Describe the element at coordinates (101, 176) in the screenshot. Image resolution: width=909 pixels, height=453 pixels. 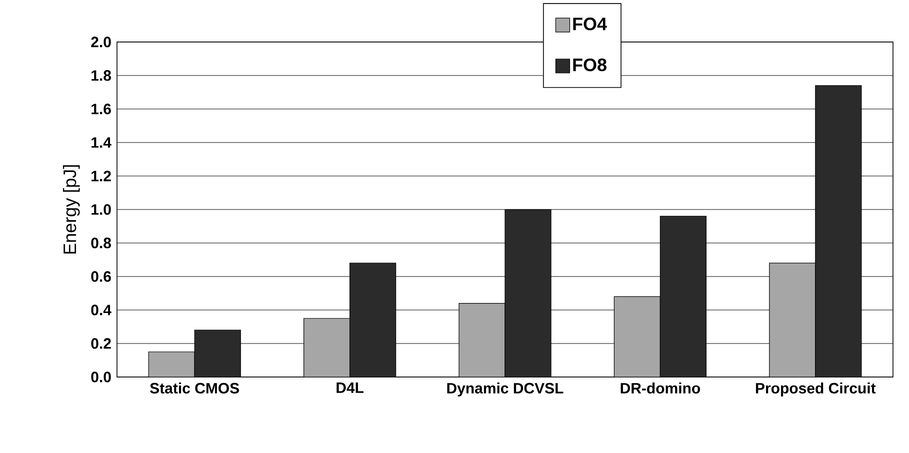
I see `y-tick-label: 1.2` at that location.